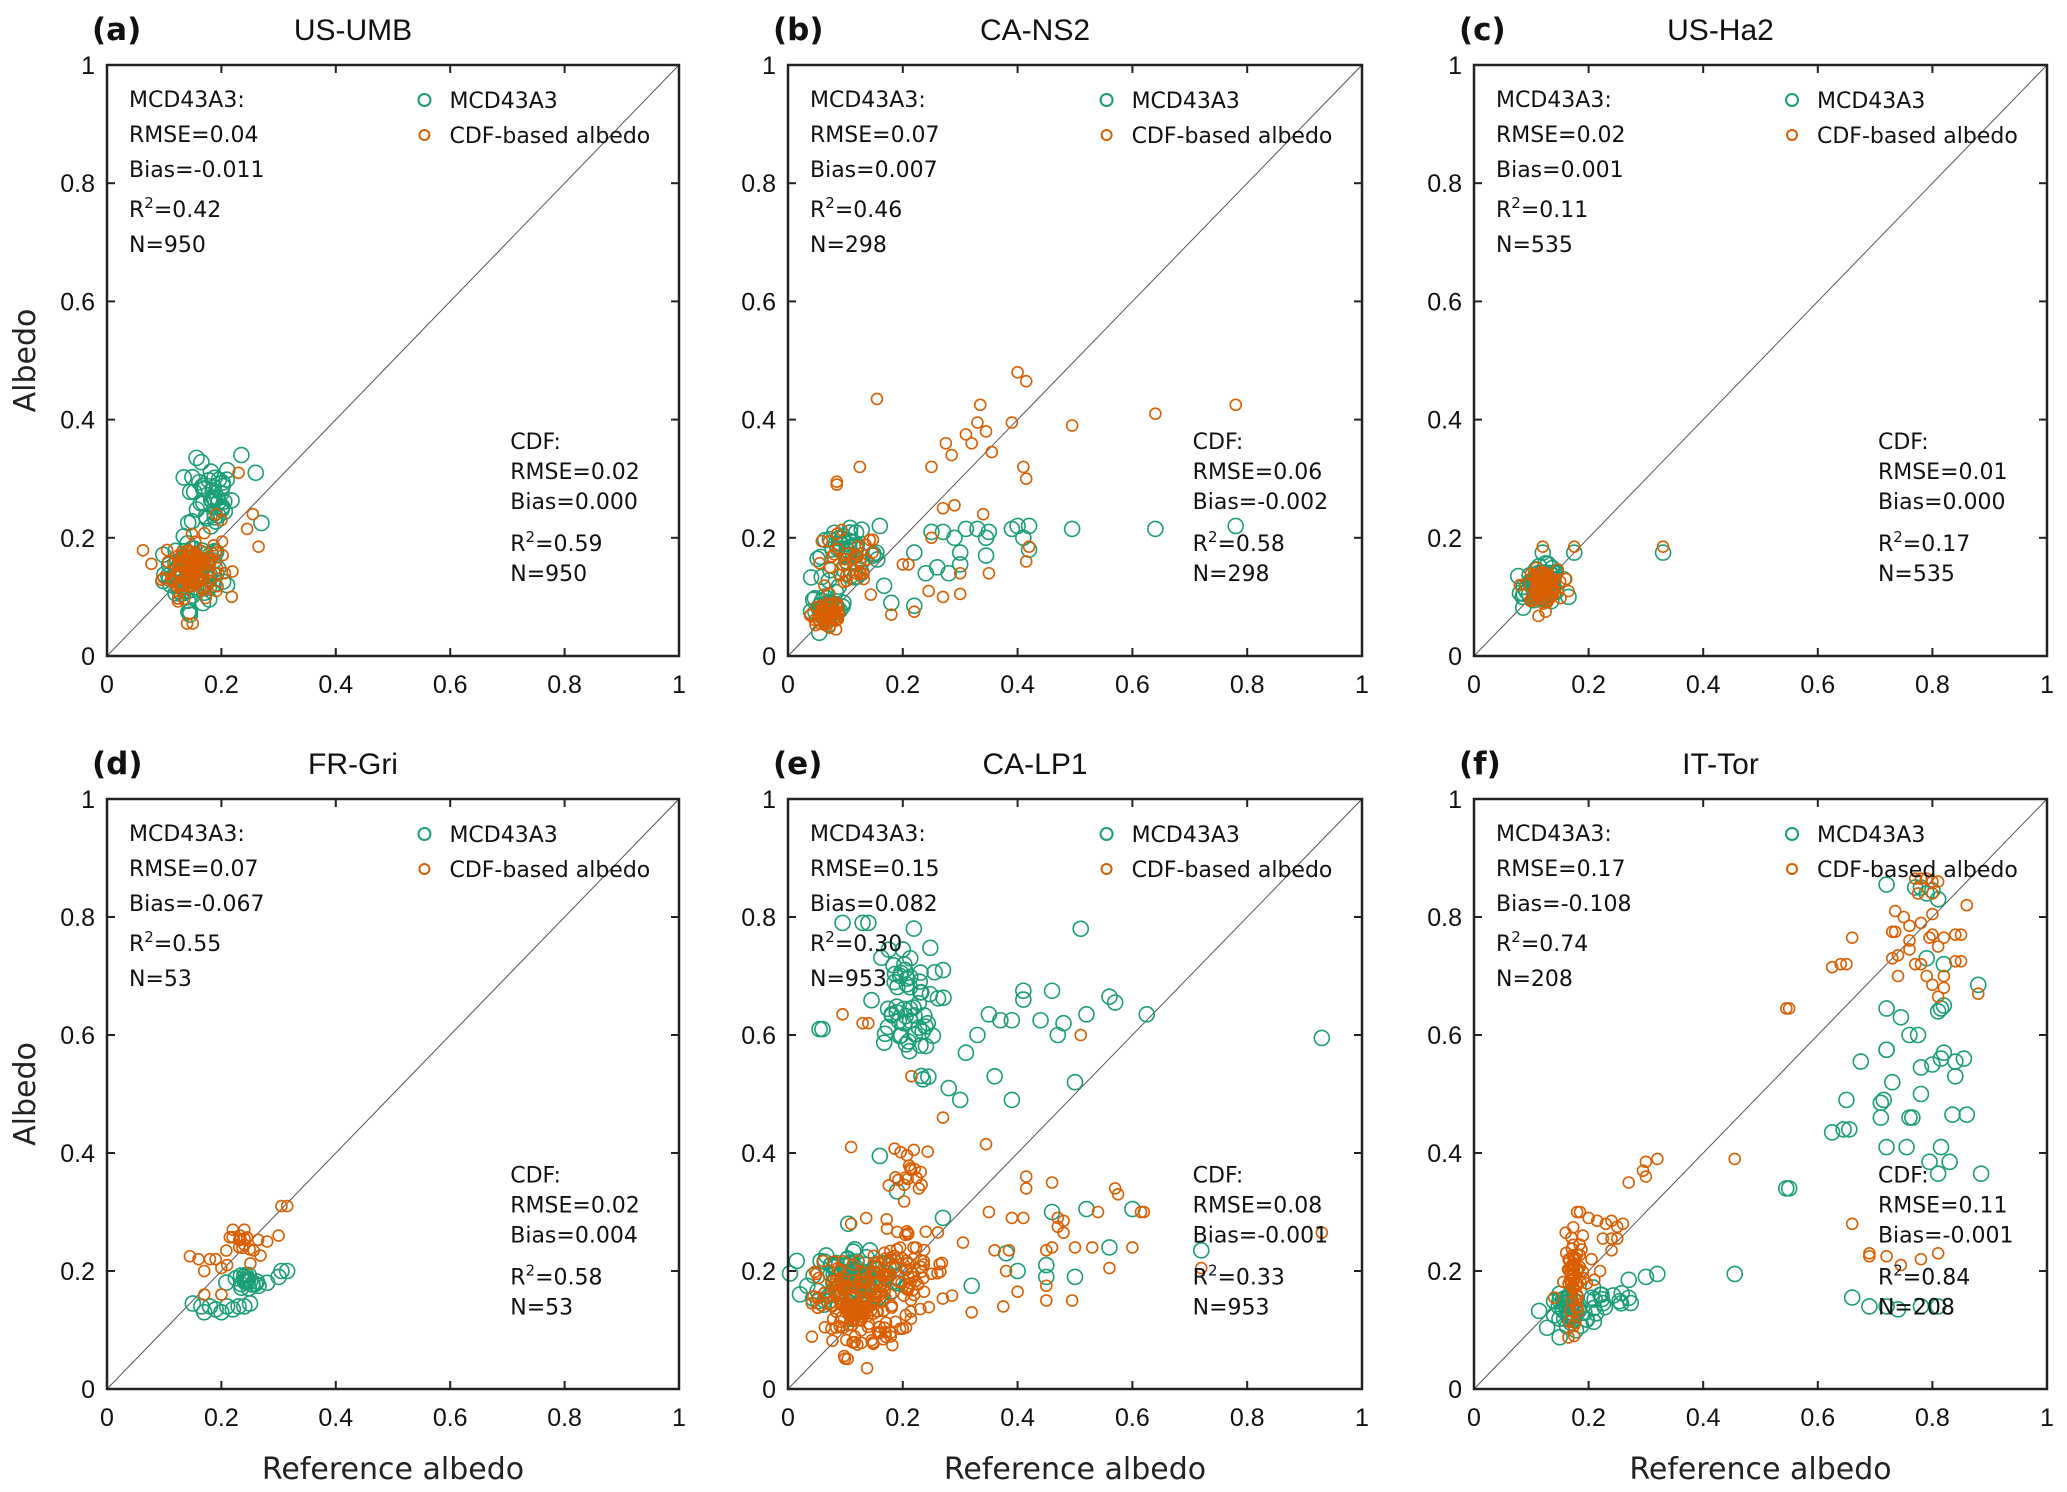 This screenshot has height=1492, width=2067. I want to click on stat-n: N=298, so click(848, 245).